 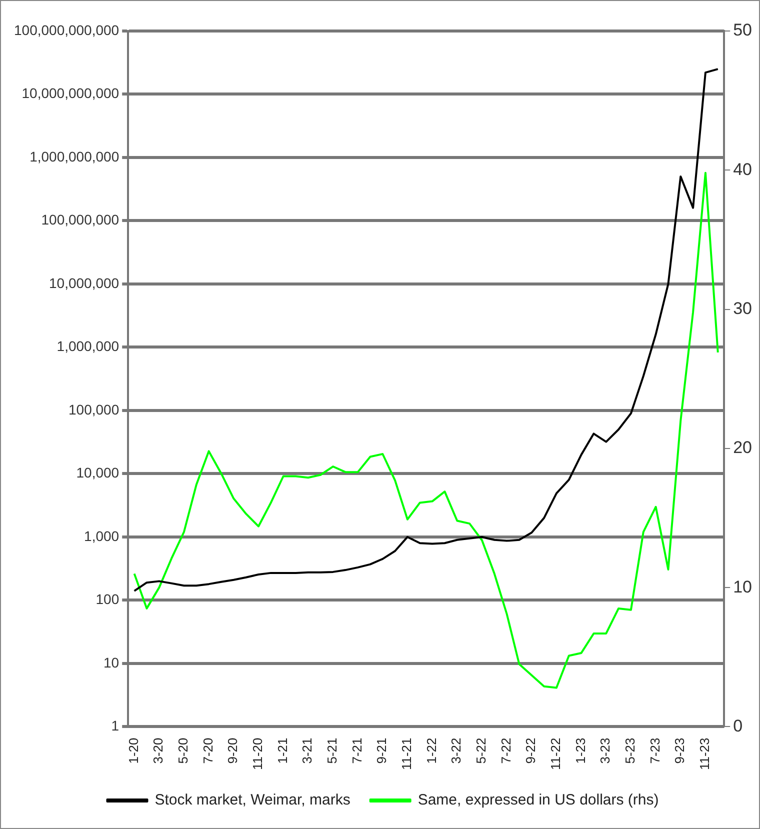 I want to click on y-tick-label: 100, so click(x=108, y=599).